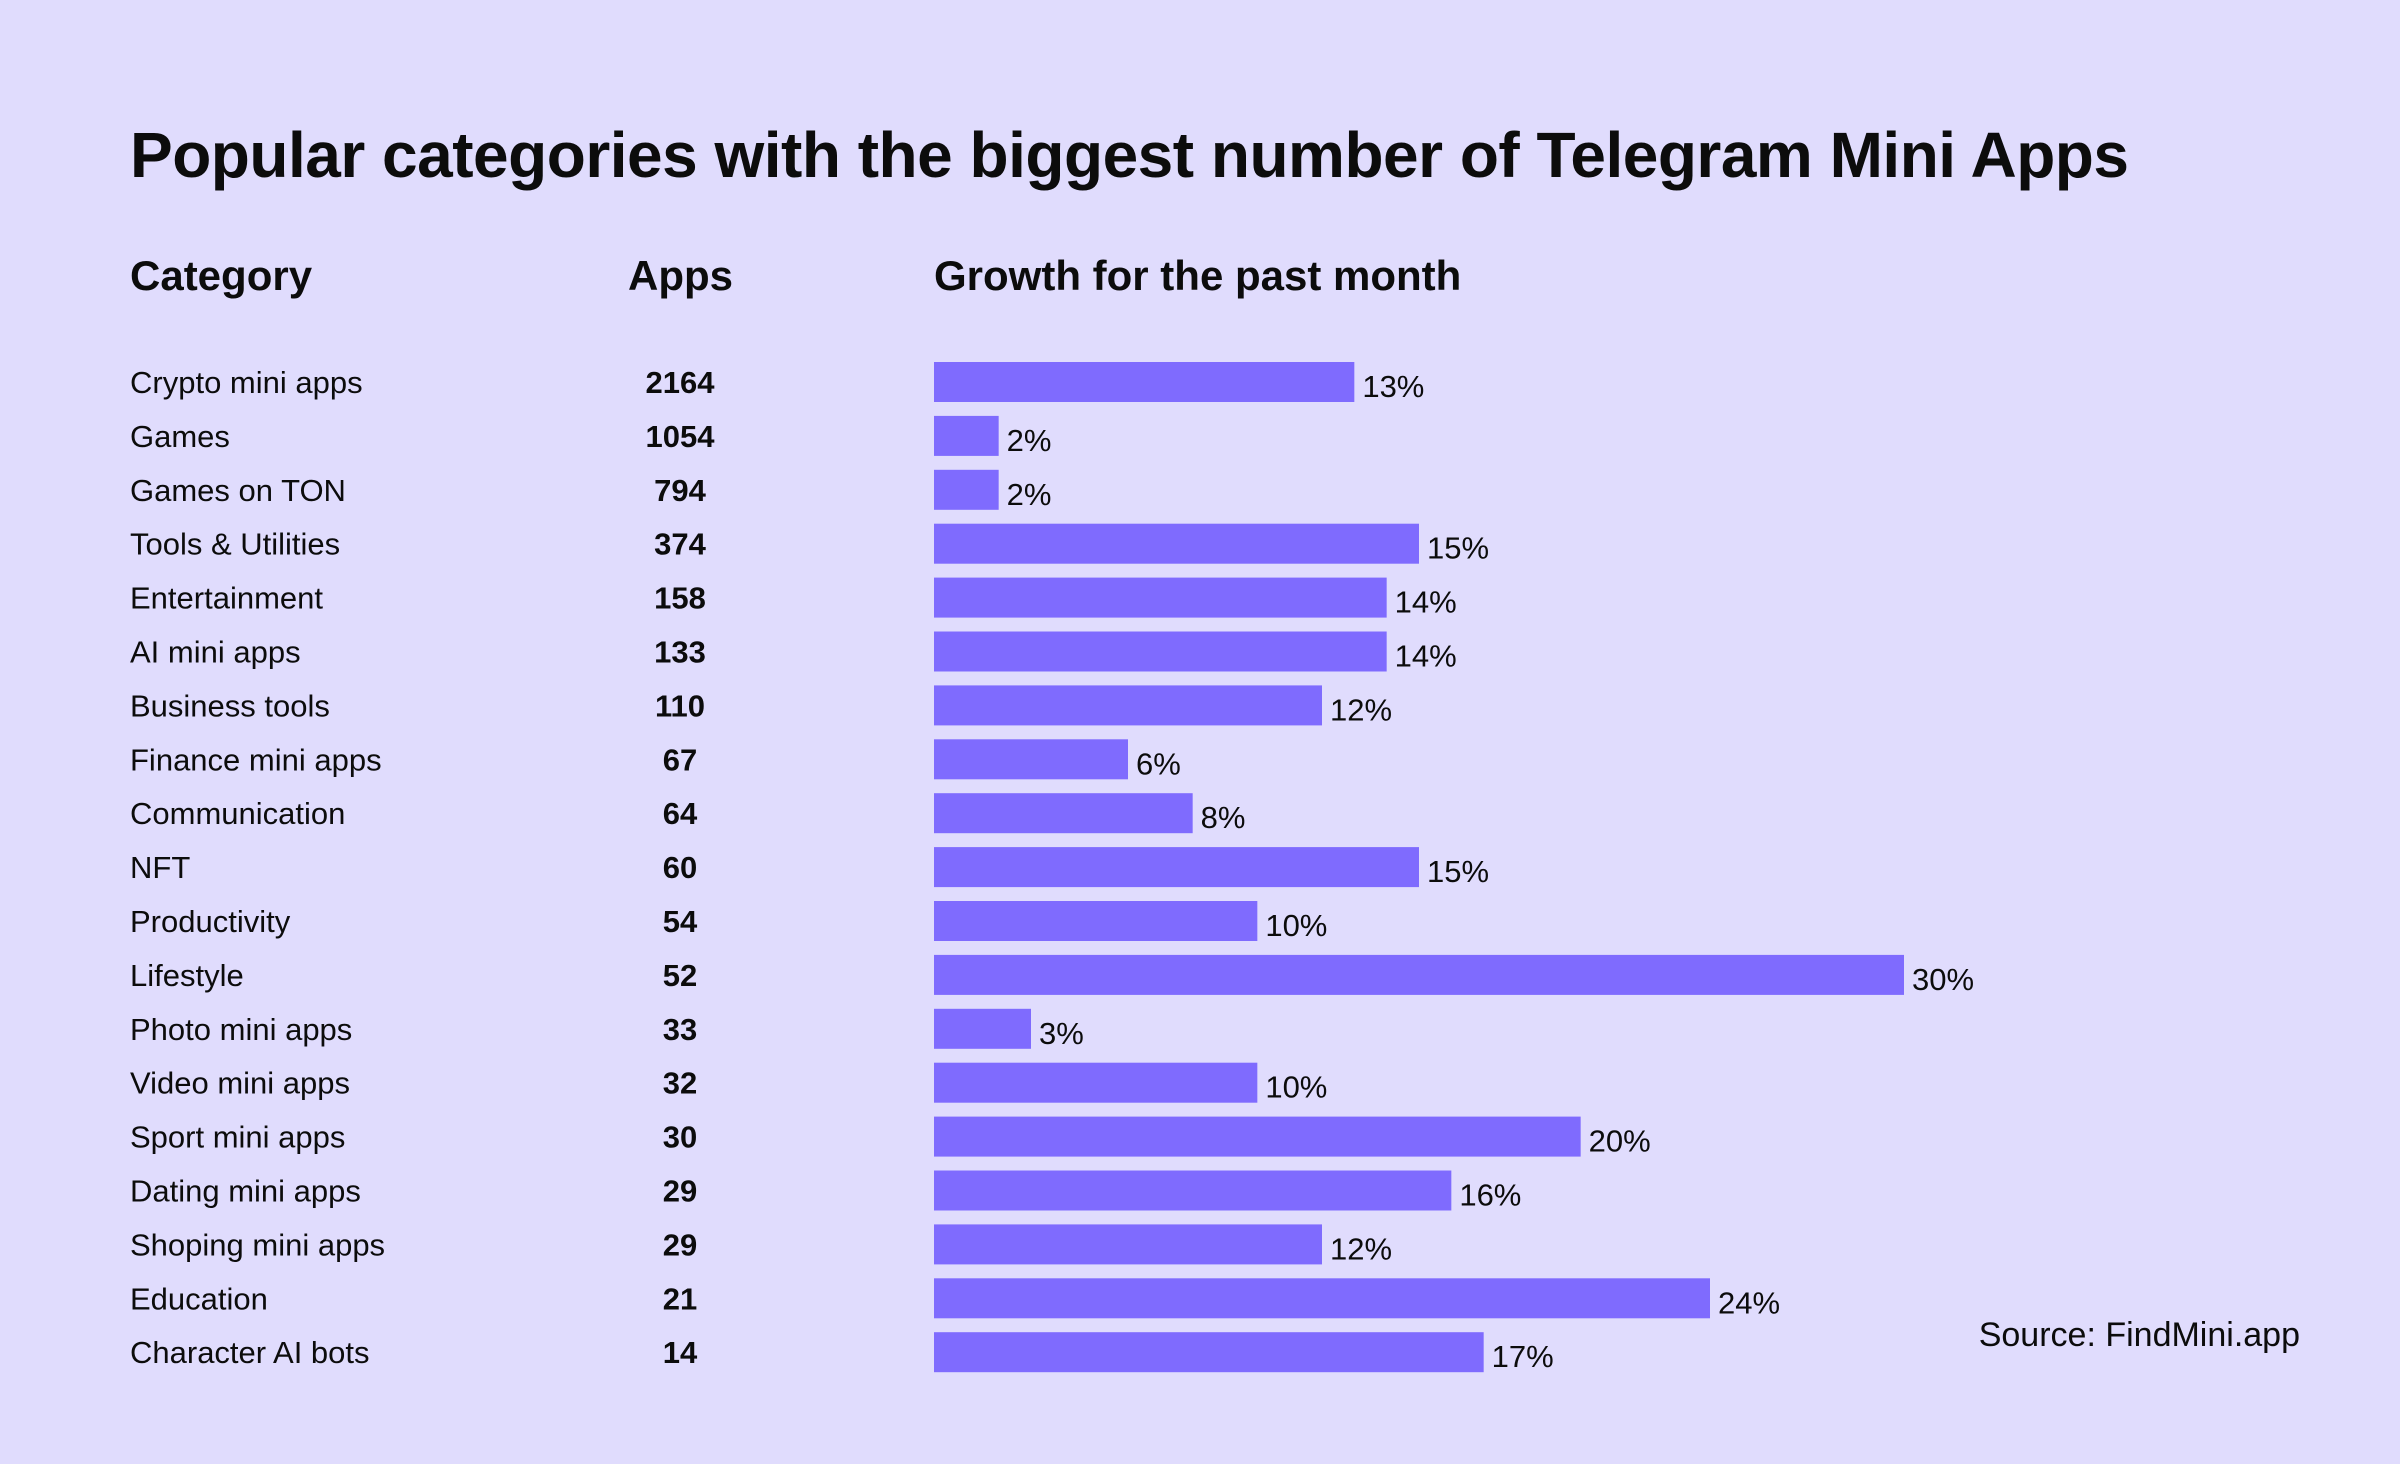 The image size is (2400, 1464). What do you see at coordinates (1158, 763) in the screenshot?
I see `growth-value-label: 6%` at bounding box center [1158, 763].